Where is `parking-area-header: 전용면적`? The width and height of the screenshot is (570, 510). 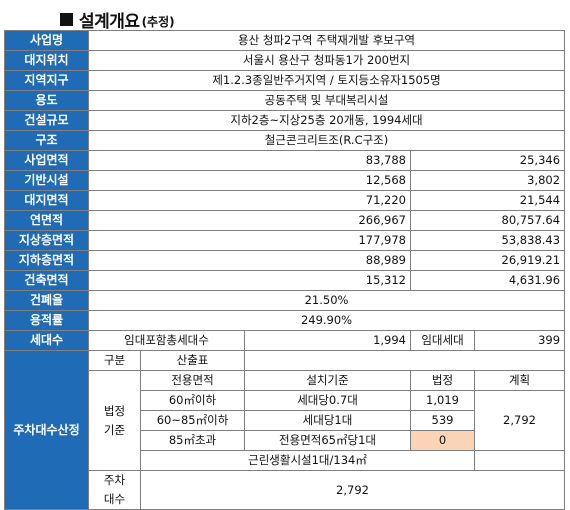 parking-area-header: 전용면적 is located at coordinates (192, 380).